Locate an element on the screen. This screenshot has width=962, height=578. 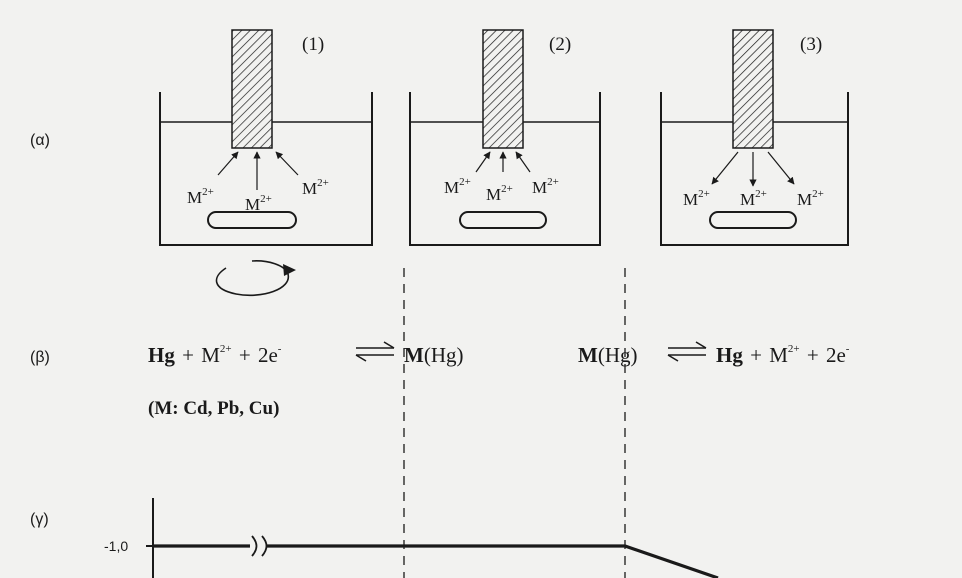
equation-deposition-product: M(Hg) is located at coordinates (433, 355).